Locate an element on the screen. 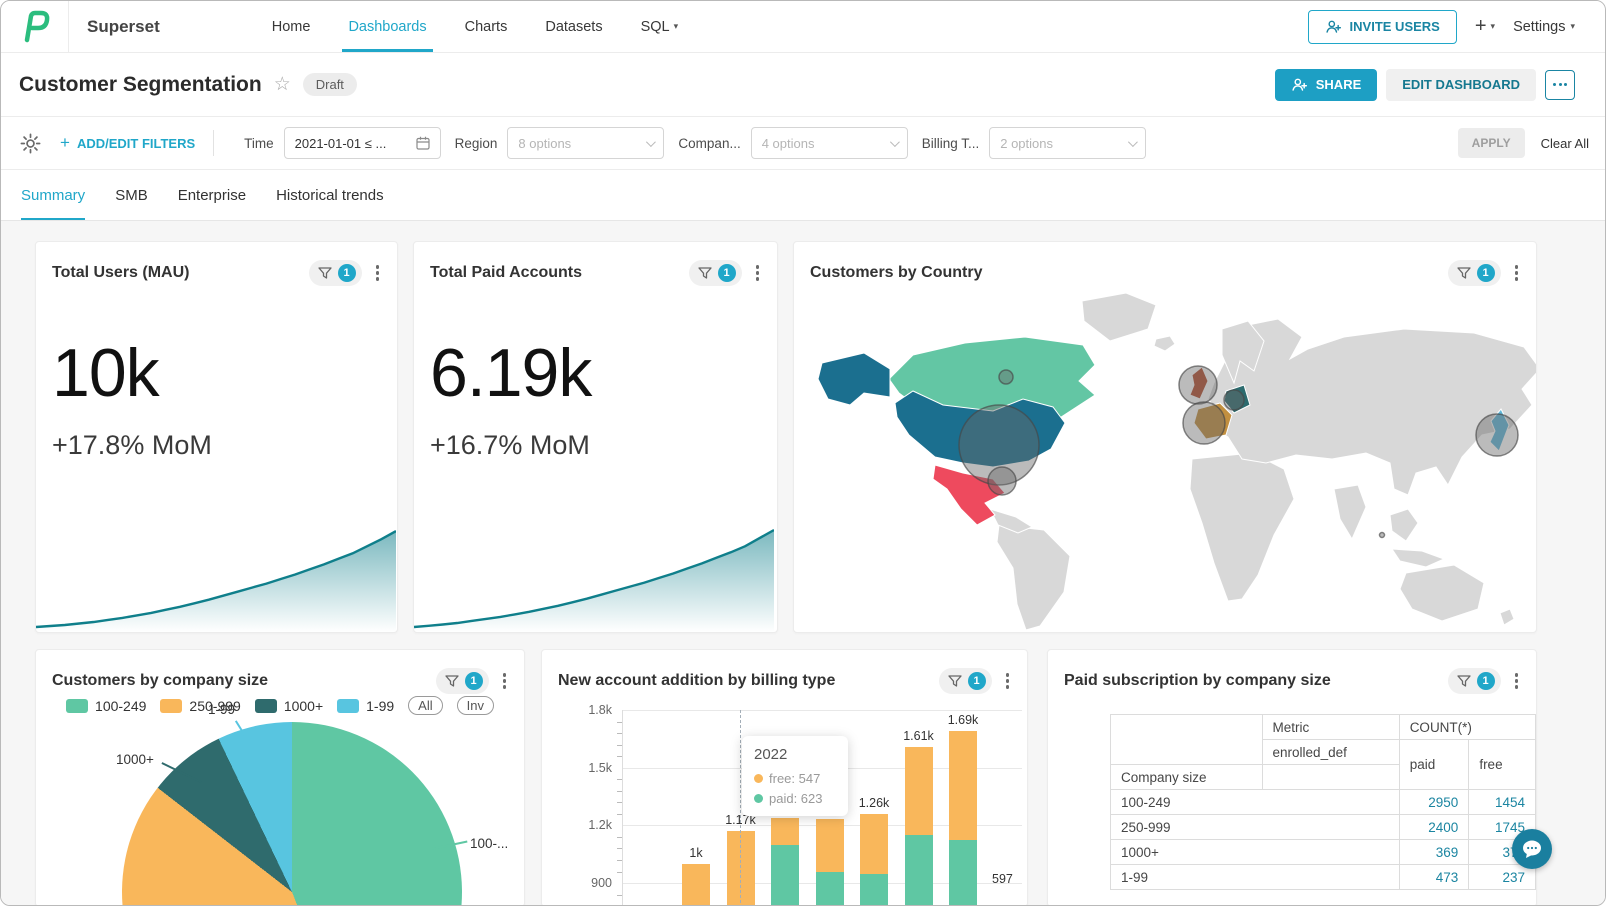 Image resolution: width=1608 pixels, height=908 pixels. nav-item-datasets: Datasets is located at coordinates (574, 26).